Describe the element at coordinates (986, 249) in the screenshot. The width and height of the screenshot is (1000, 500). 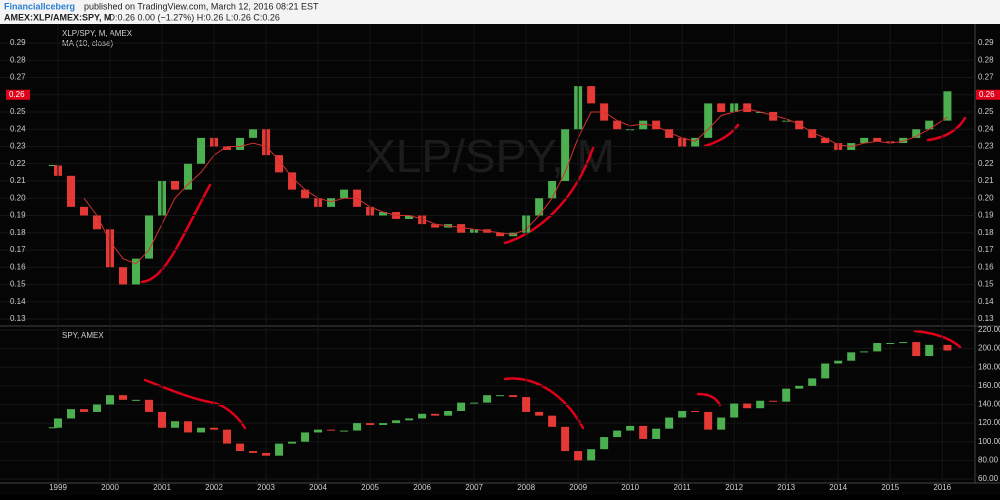
I see `y-tick-label: 0.17` at that location.